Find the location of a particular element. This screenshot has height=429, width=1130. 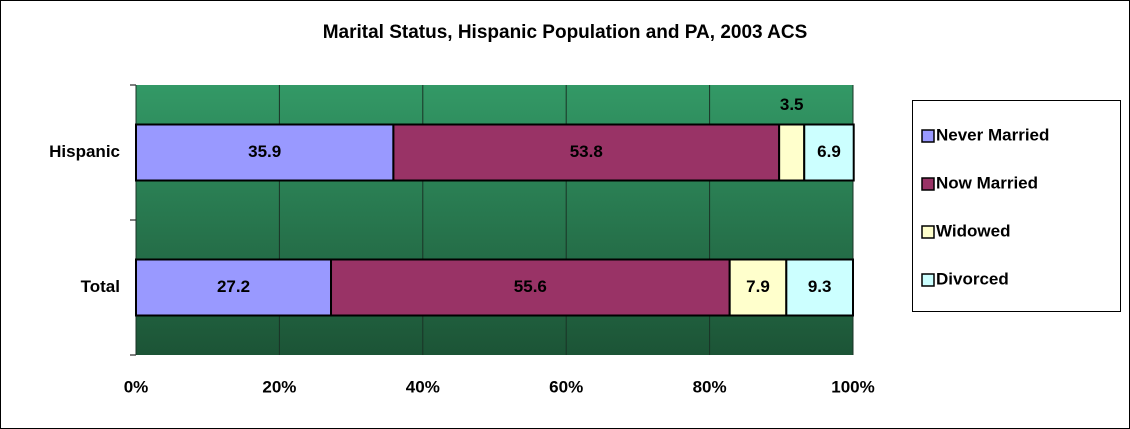

y-tick-label: Total is located at coordinates (100, 286).